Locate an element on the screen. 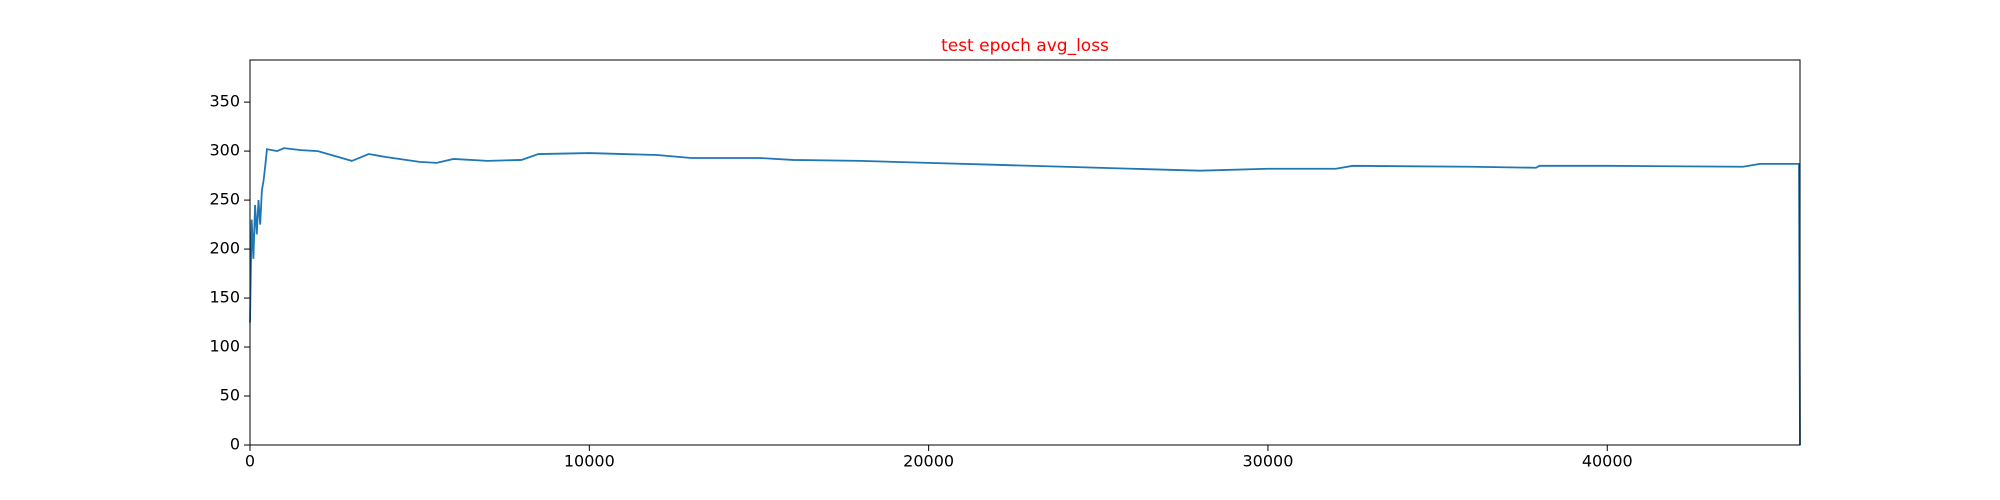 This screenshot has width=2000, height=500. y-tick-label: 250 is located at coordinates (224, 199).